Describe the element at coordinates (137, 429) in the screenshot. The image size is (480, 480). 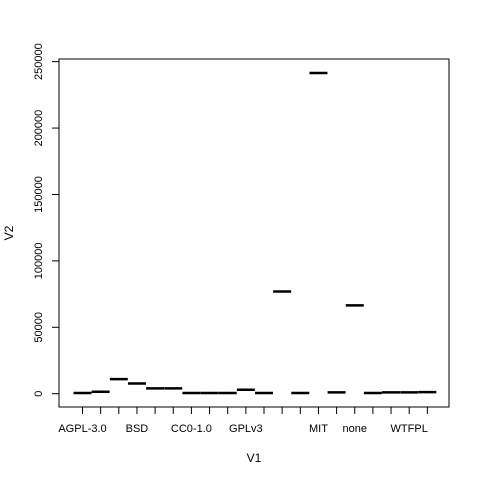
I see `x-tick-label: BSD` at that location.